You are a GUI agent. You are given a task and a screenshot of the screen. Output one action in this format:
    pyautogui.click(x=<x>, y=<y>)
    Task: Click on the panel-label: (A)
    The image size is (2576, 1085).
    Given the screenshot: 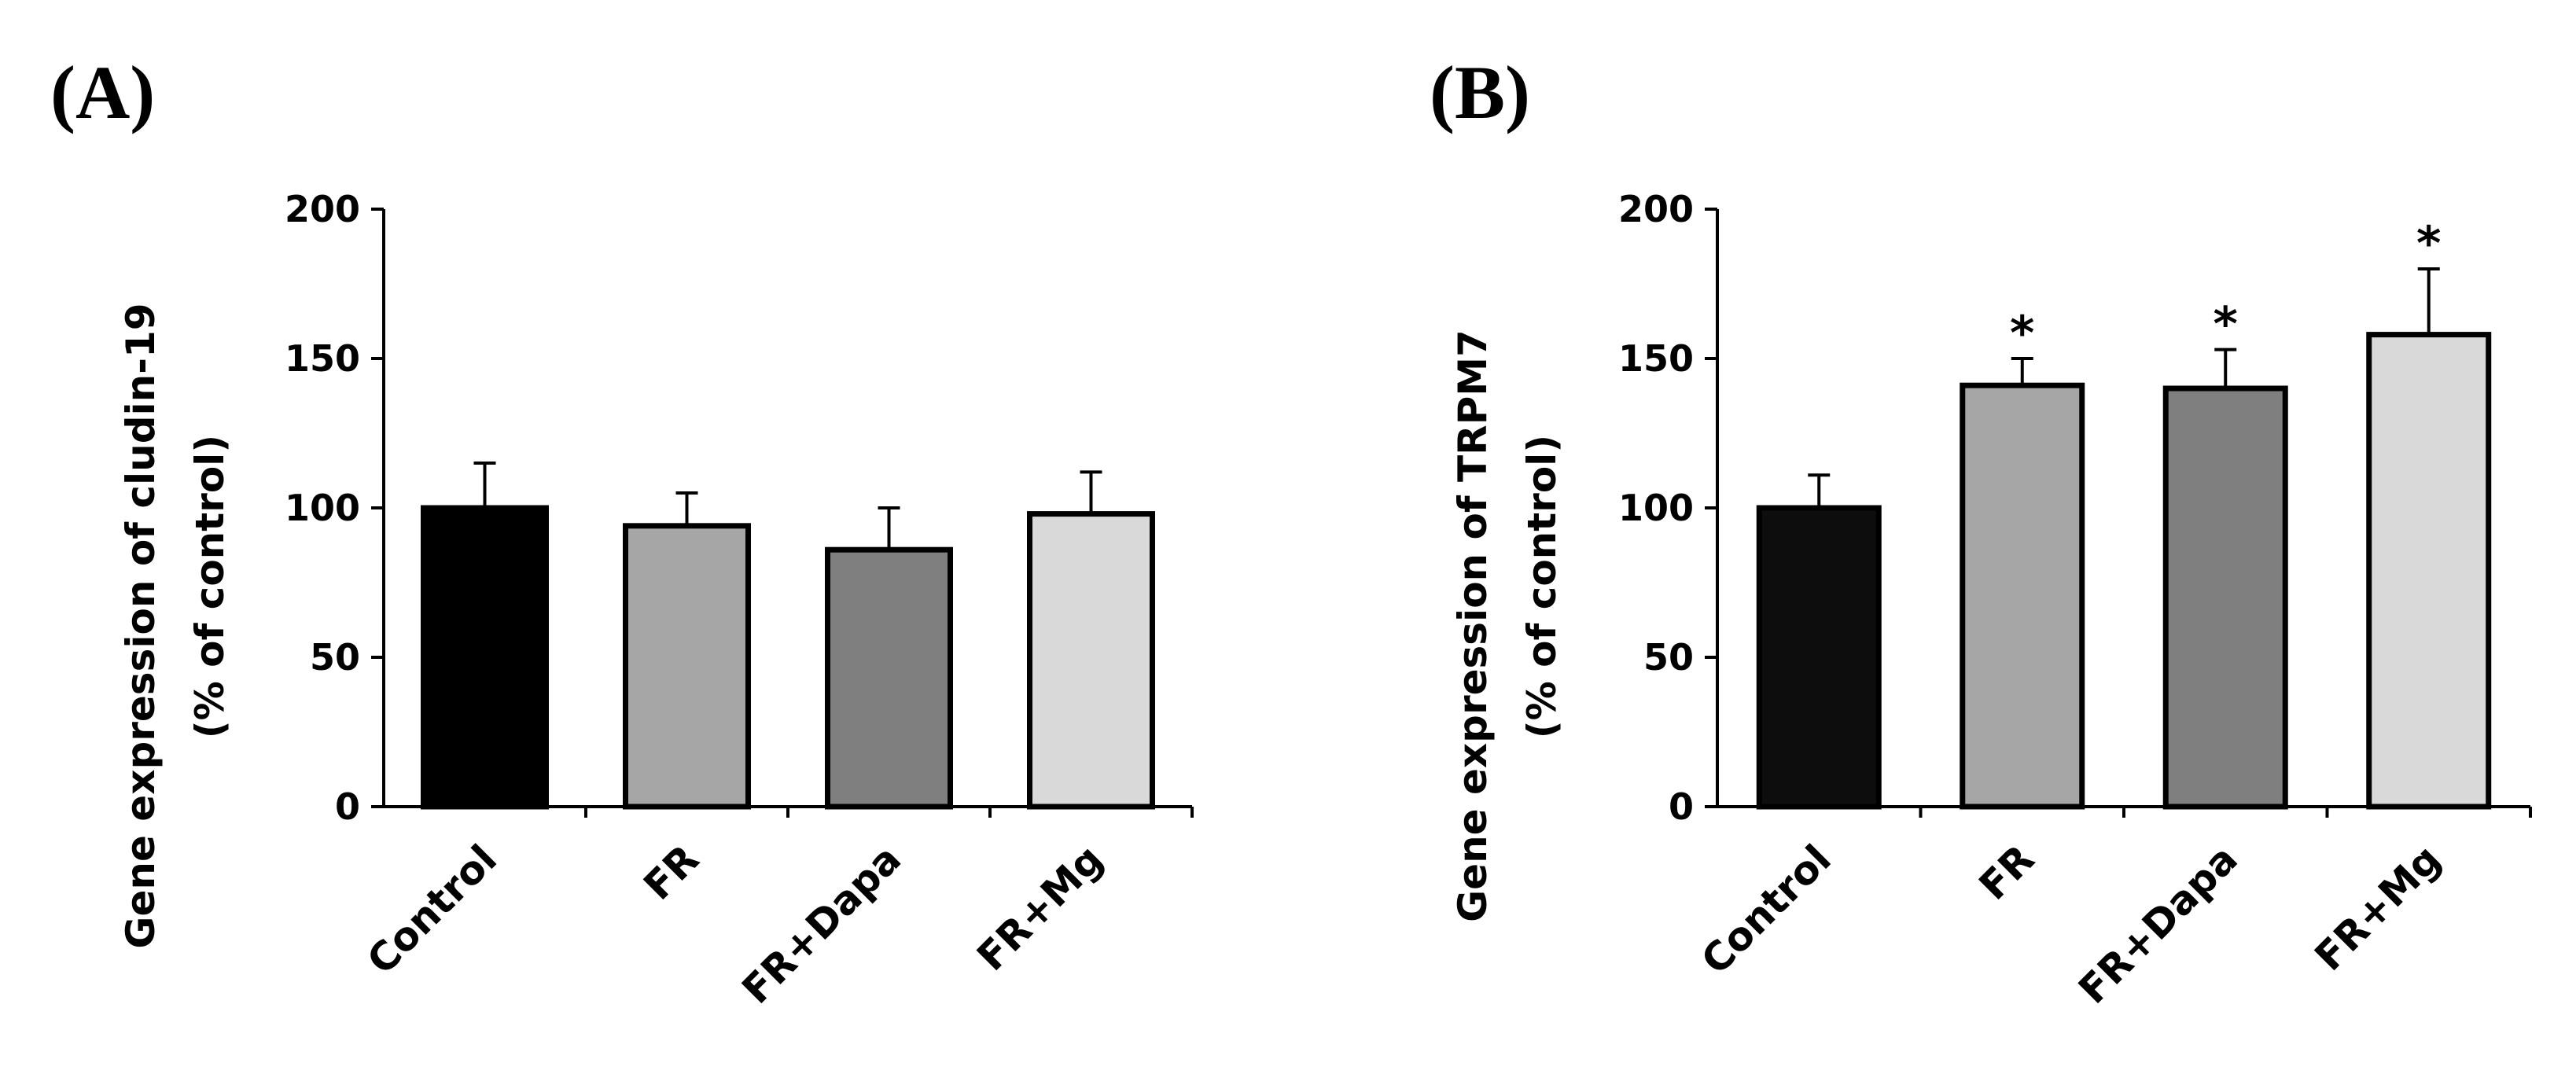 What is the action you would take?
    pyautogui.click(x=103, y=92)
    